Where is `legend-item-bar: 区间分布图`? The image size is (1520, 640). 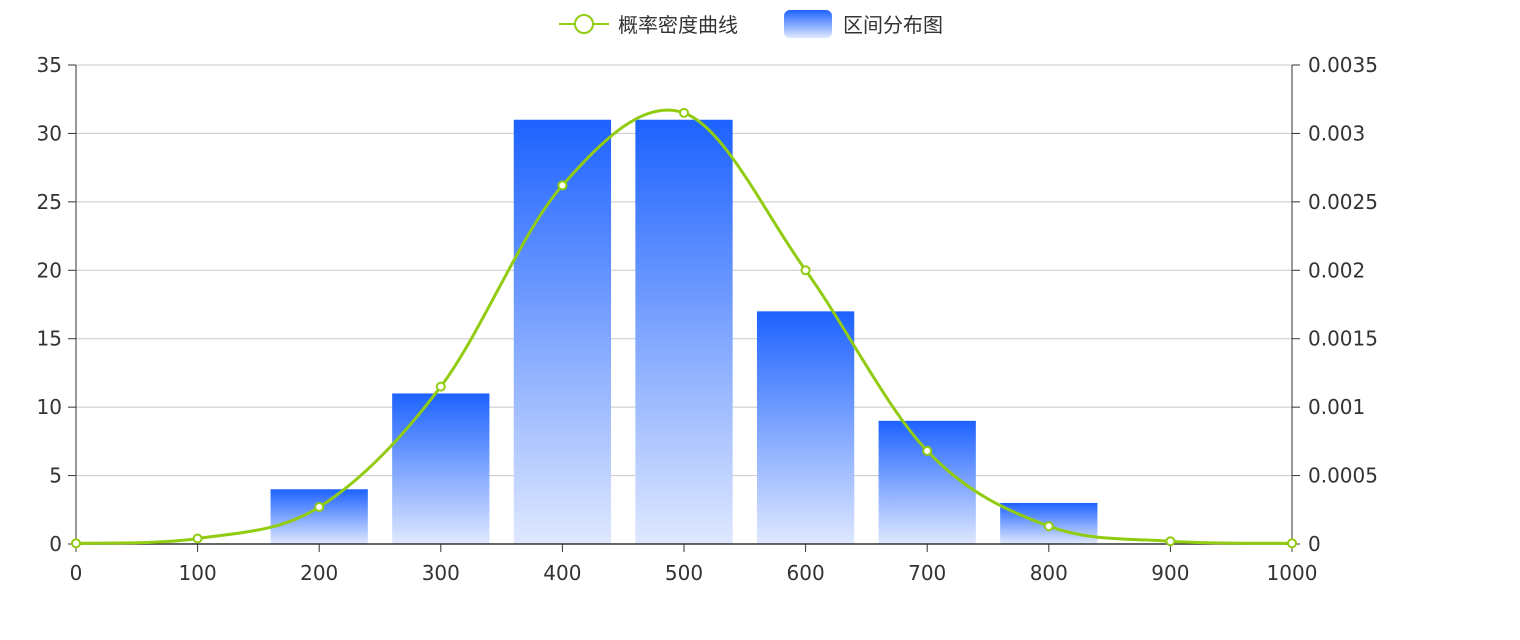
legend-item-bar: 区间分布图 is located at coordinates (863, 24).